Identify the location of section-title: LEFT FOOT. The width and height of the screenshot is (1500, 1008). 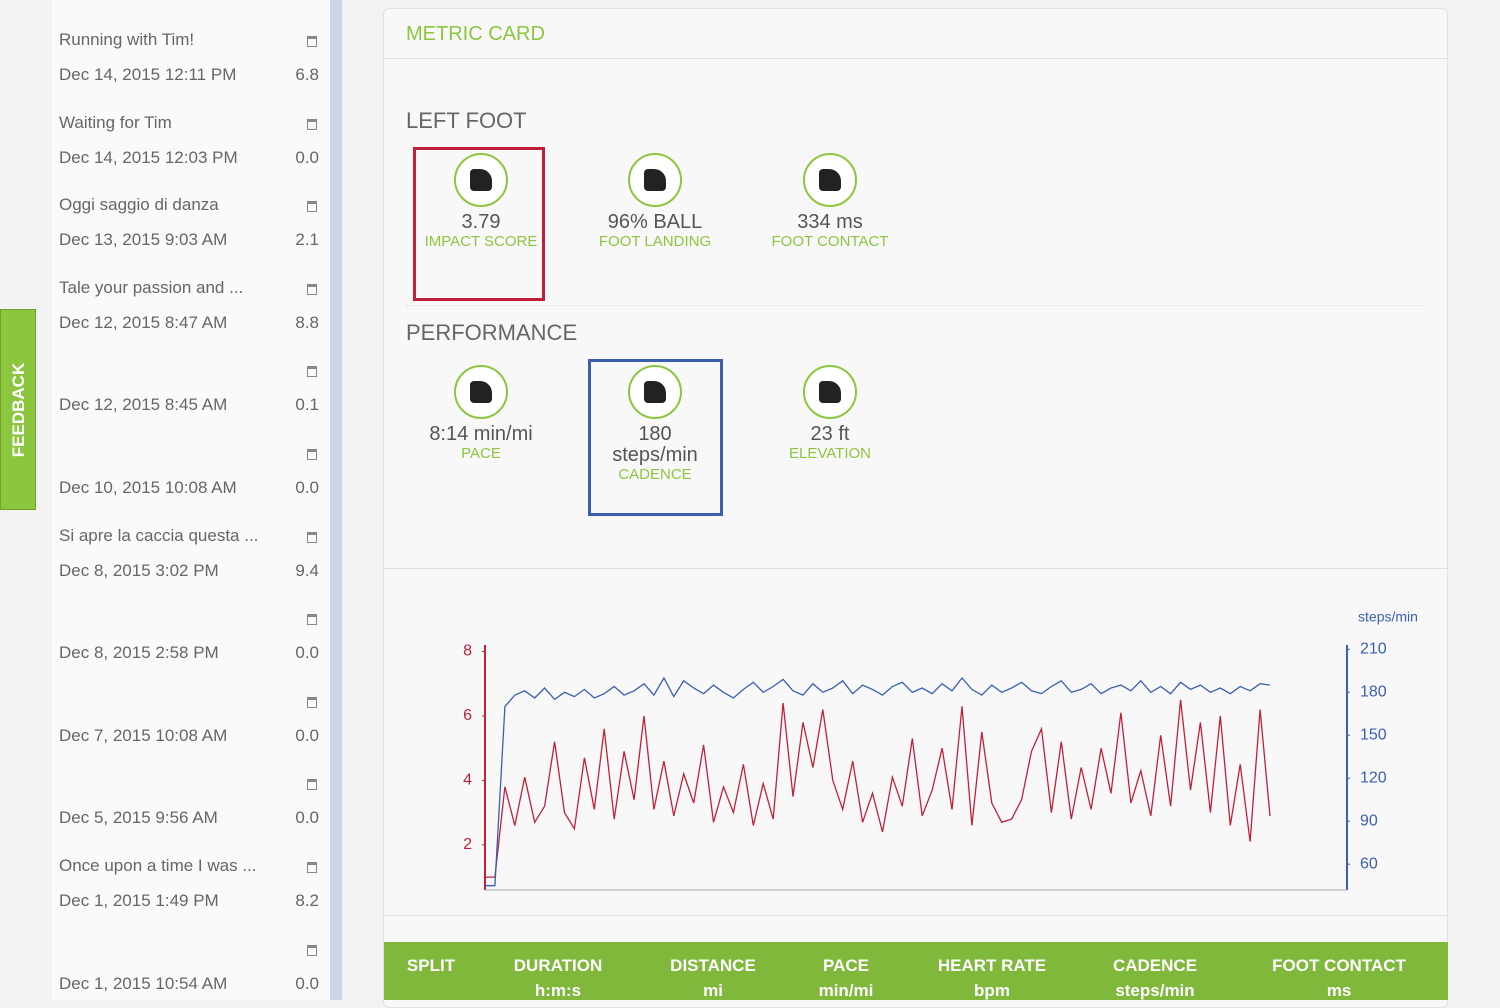
(466, 120).